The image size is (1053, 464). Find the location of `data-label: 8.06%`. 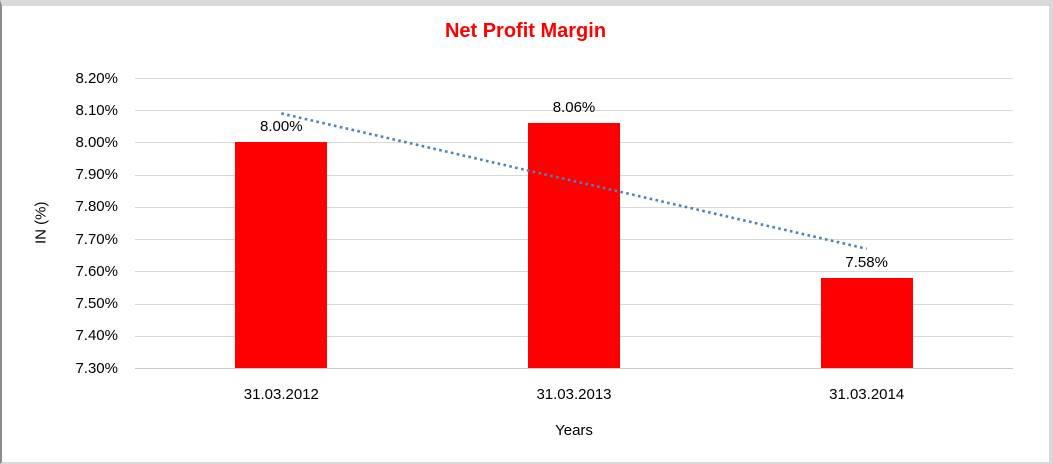

data-label: 8.06% is located at coordinates (574, 108).